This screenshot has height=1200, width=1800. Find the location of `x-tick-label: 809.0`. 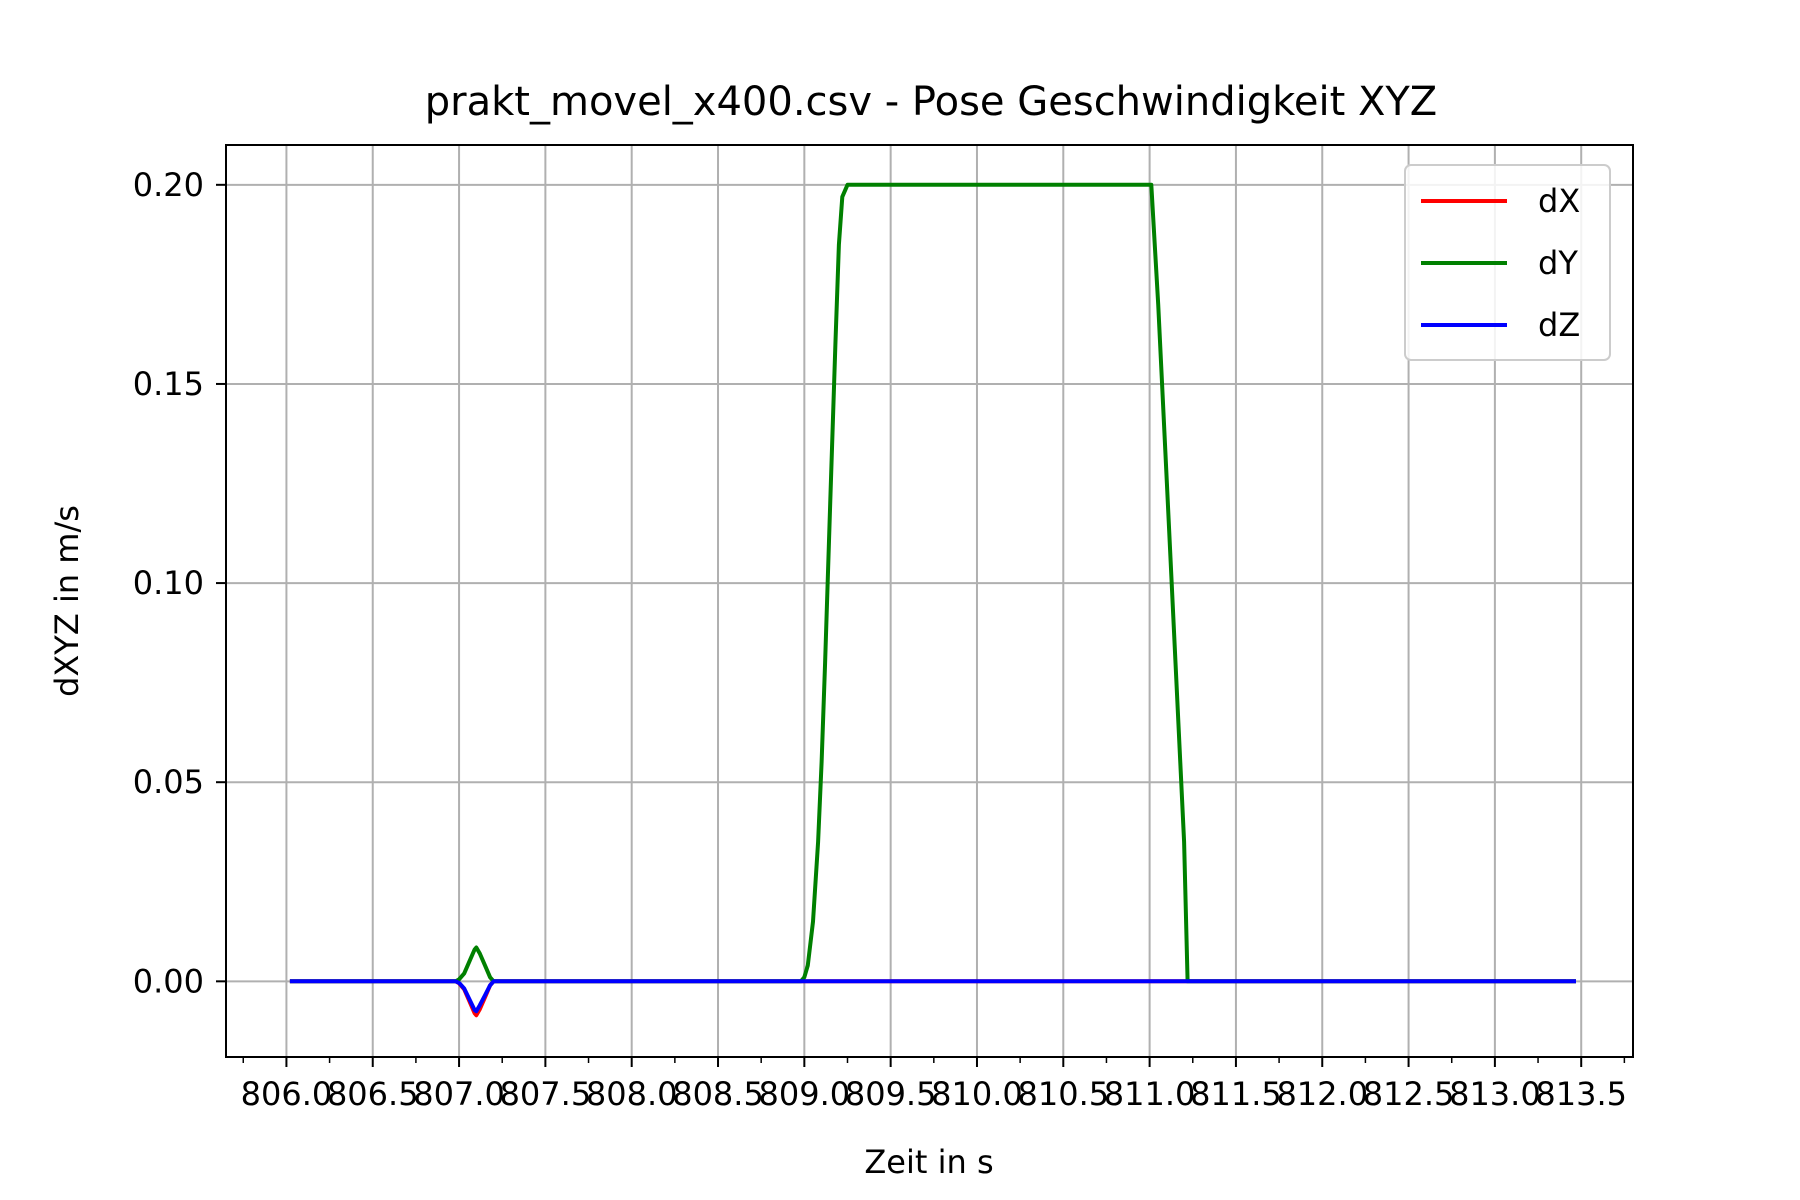

x-tick-label: 809.0 is located at coordinates (805, 1094).